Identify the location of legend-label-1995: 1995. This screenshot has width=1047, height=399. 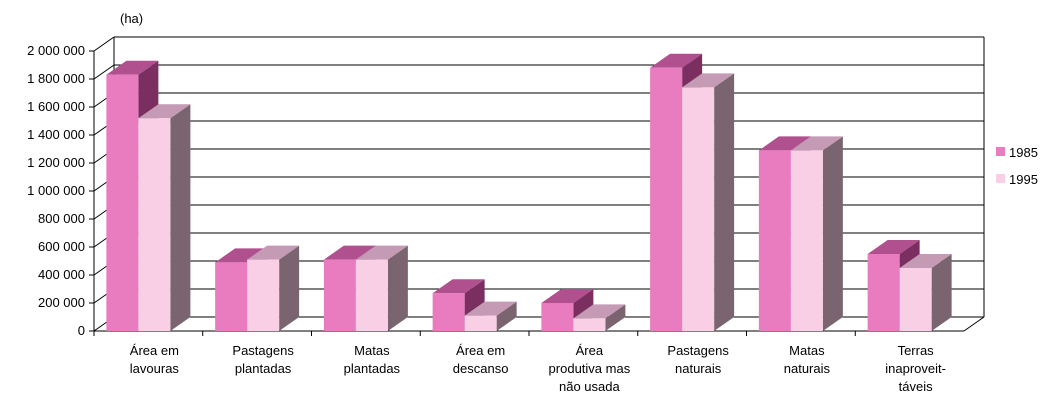
(1023, 179).